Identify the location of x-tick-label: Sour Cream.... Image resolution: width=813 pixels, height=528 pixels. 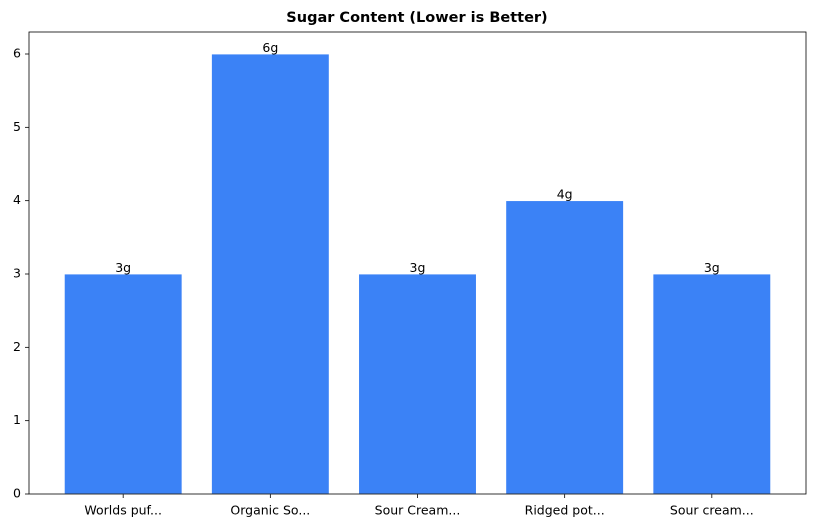
(418, 510).